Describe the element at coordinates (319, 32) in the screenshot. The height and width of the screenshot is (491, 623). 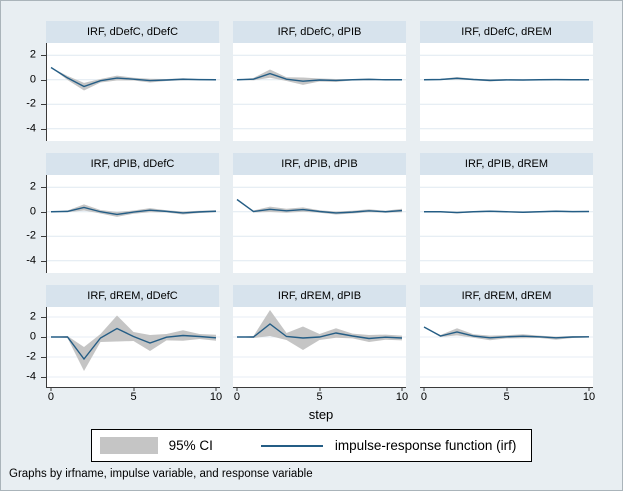
I see `panel-title: IRF, dDefC, dPIB` at that location.